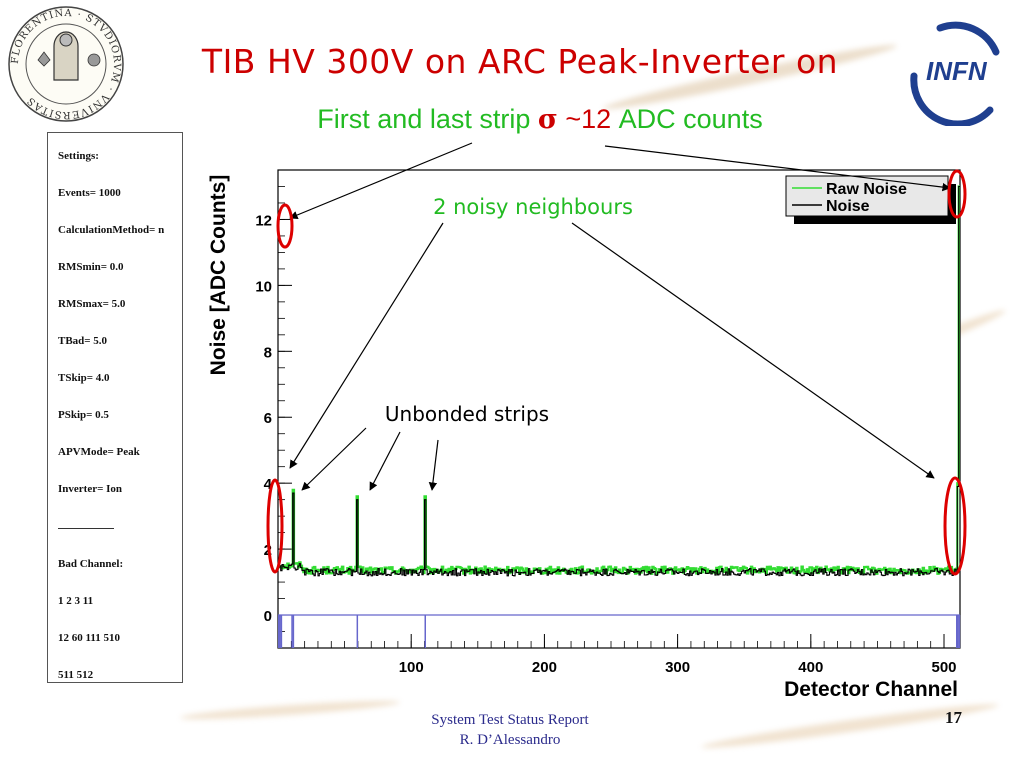 Image resolution: width=1024 pixels, height=768 pixels. I want to click on x-tick-label: 100, so click(411, 667).